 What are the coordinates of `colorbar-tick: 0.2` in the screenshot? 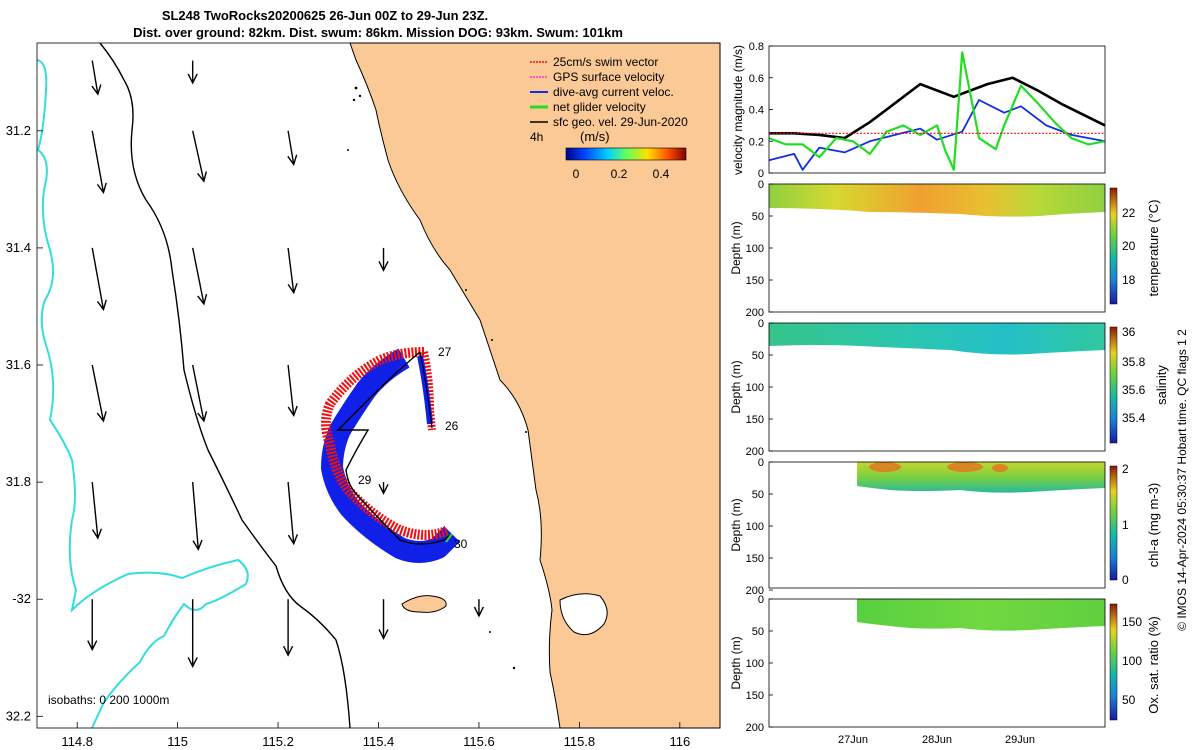 It's located at (619, 174).